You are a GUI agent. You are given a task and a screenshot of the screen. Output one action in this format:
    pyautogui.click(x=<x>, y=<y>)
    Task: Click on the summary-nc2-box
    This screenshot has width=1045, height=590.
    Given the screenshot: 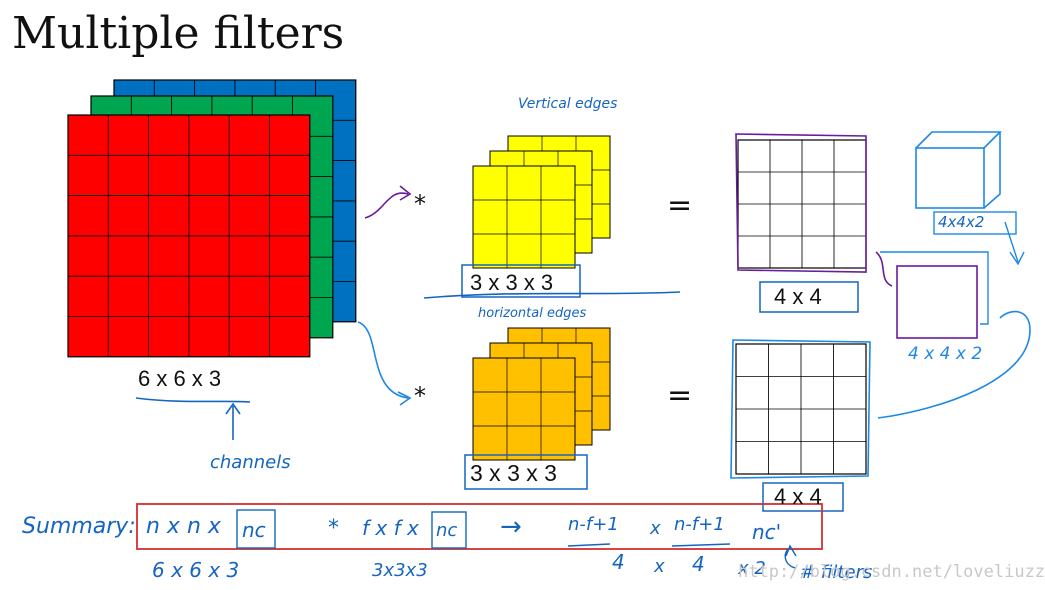 What is the action you would take?
    pyautogui.click(x=449, y=530)
    